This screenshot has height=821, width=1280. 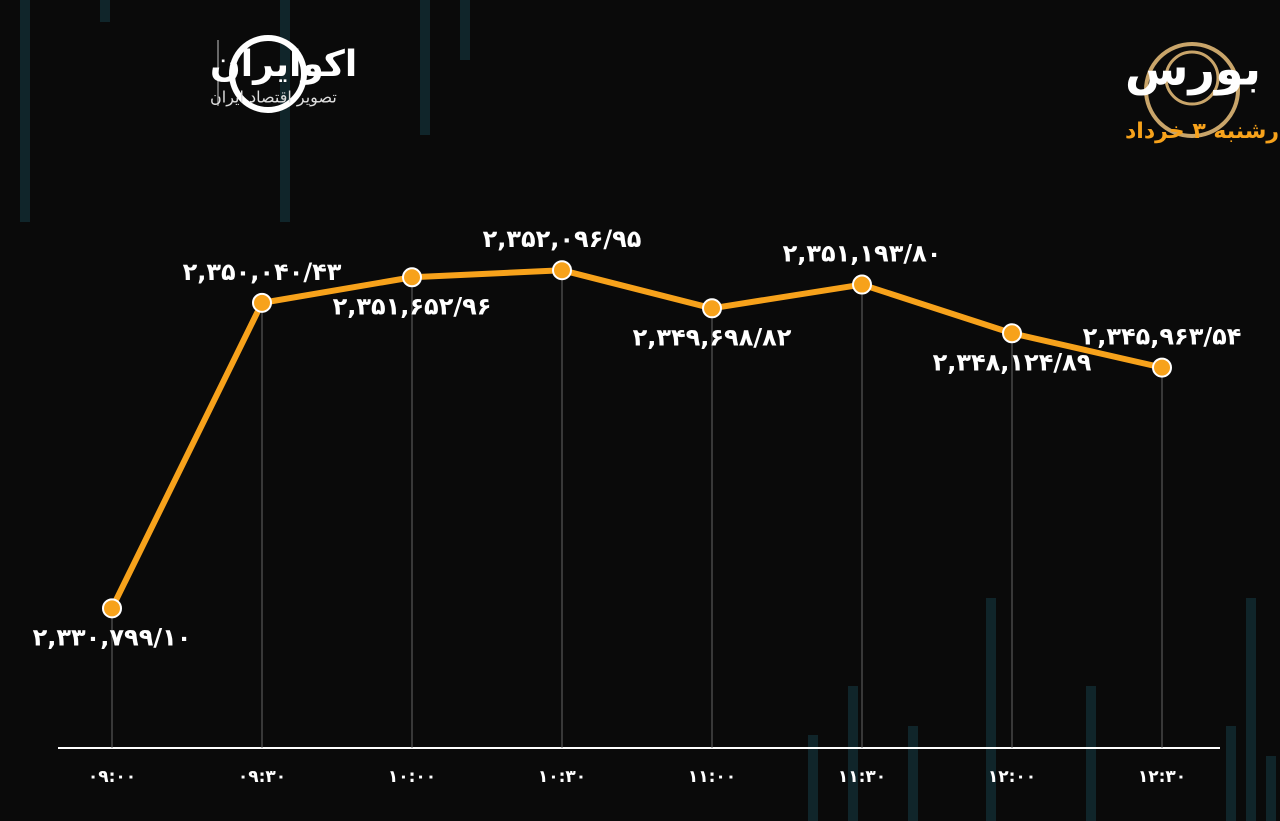 What do you see at coordinates (262, 777) in the screenshot?
I see `x-tick-label: ۰۹:۳۰` at bounding box center [262, 777].